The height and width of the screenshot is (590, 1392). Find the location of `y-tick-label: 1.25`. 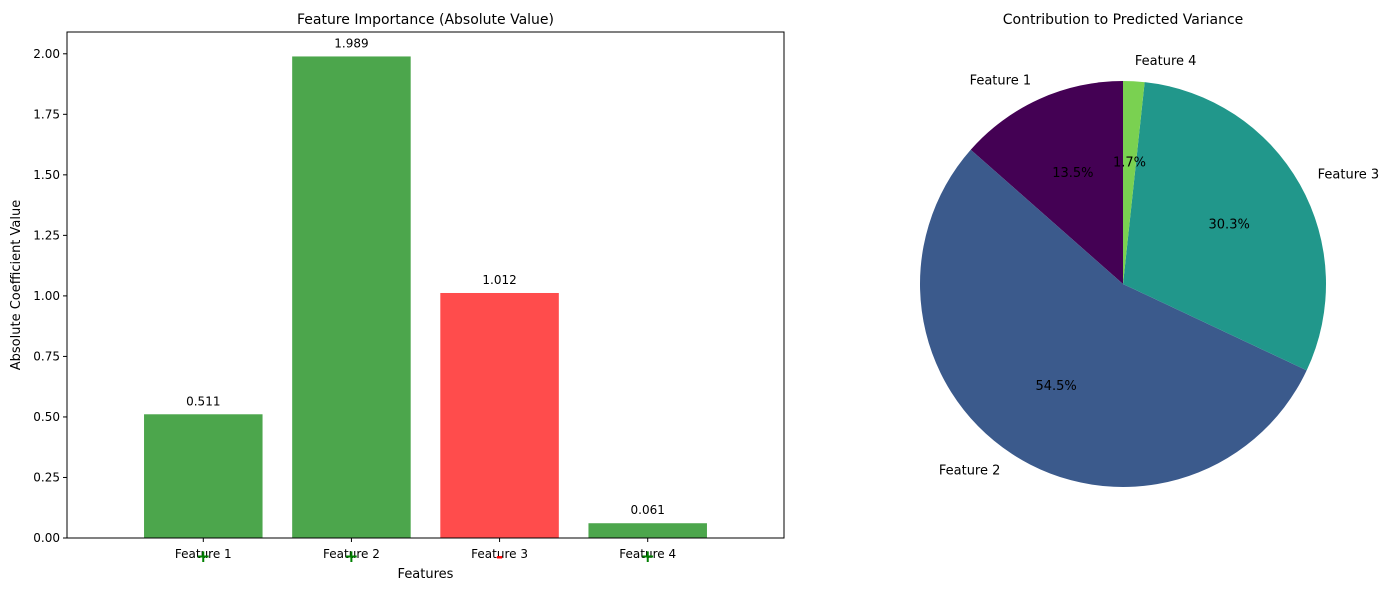

y-tick-label: 1.25 is located at coordinates (46, 235).